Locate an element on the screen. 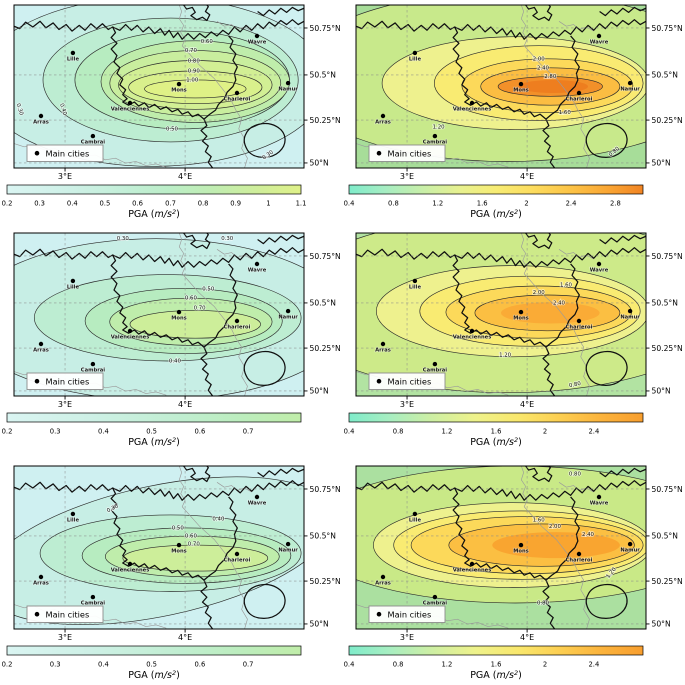 The height and width of the screenshot is (685, 685). colorbar-tick-label: 1.6 is located at coordinates (482, 204).